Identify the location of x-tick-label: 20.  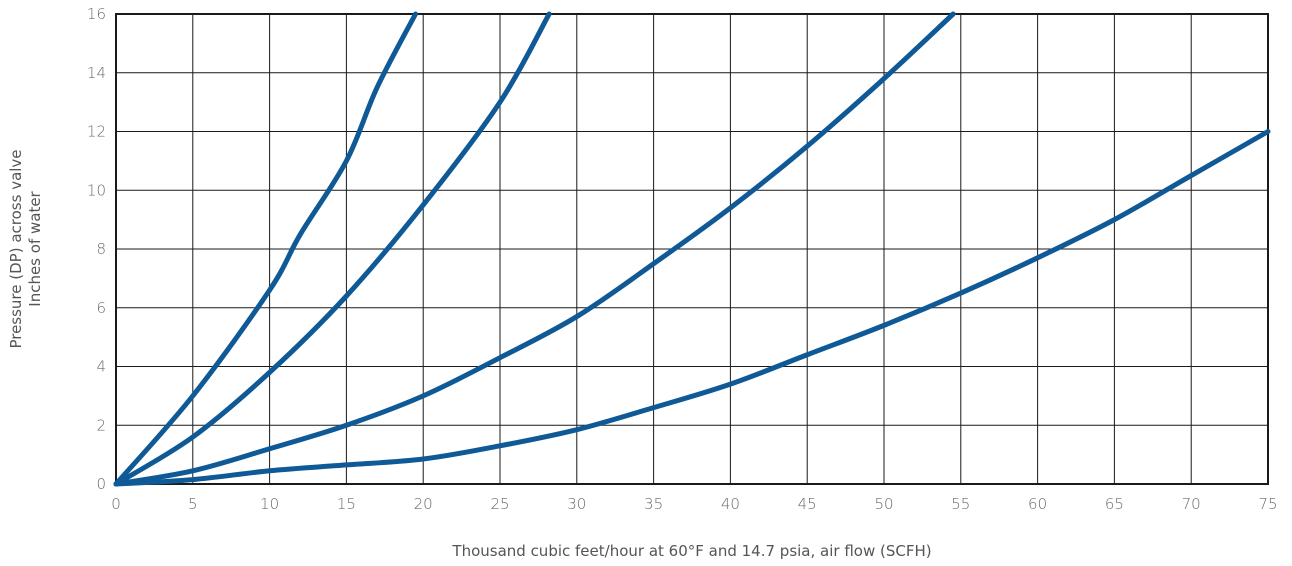
(423, 504).